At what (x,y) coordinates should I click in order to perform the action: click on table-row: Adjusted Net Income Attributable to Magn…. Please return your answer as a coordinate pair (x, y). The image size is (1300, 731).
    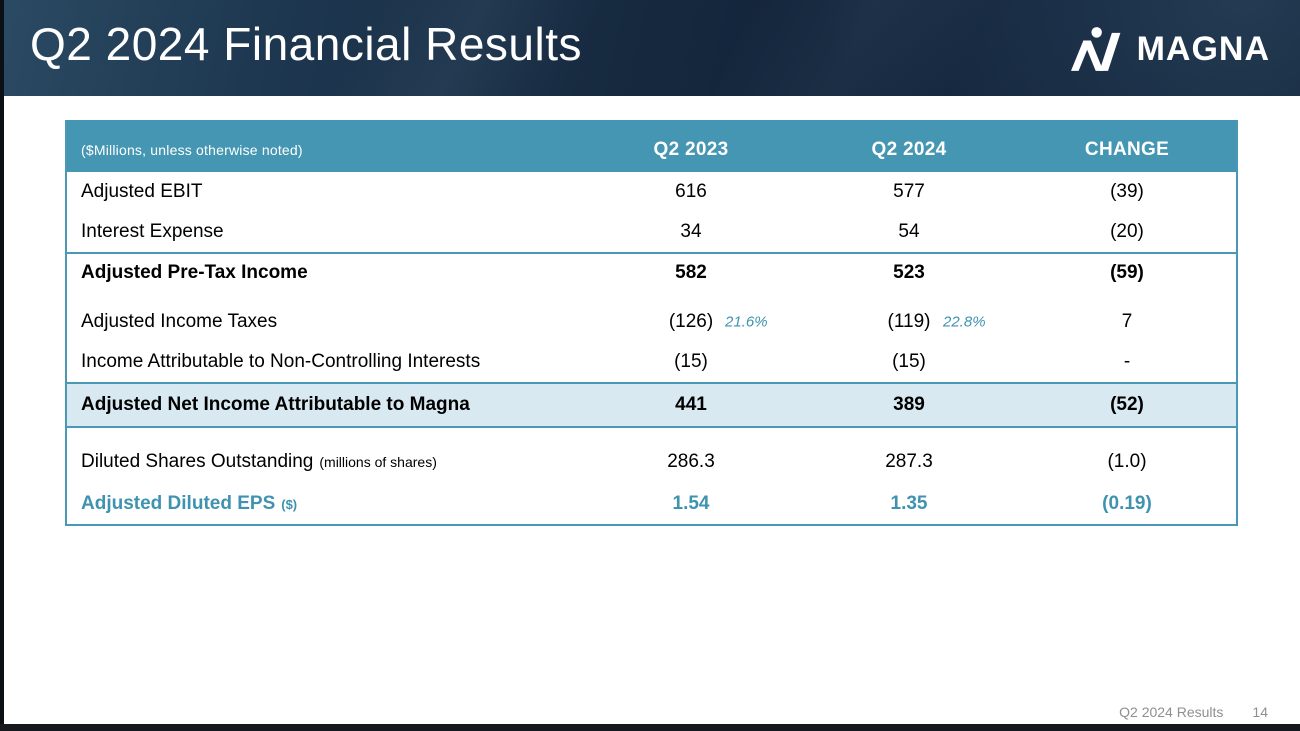
    Looking at the image, I should click on (651, 405).